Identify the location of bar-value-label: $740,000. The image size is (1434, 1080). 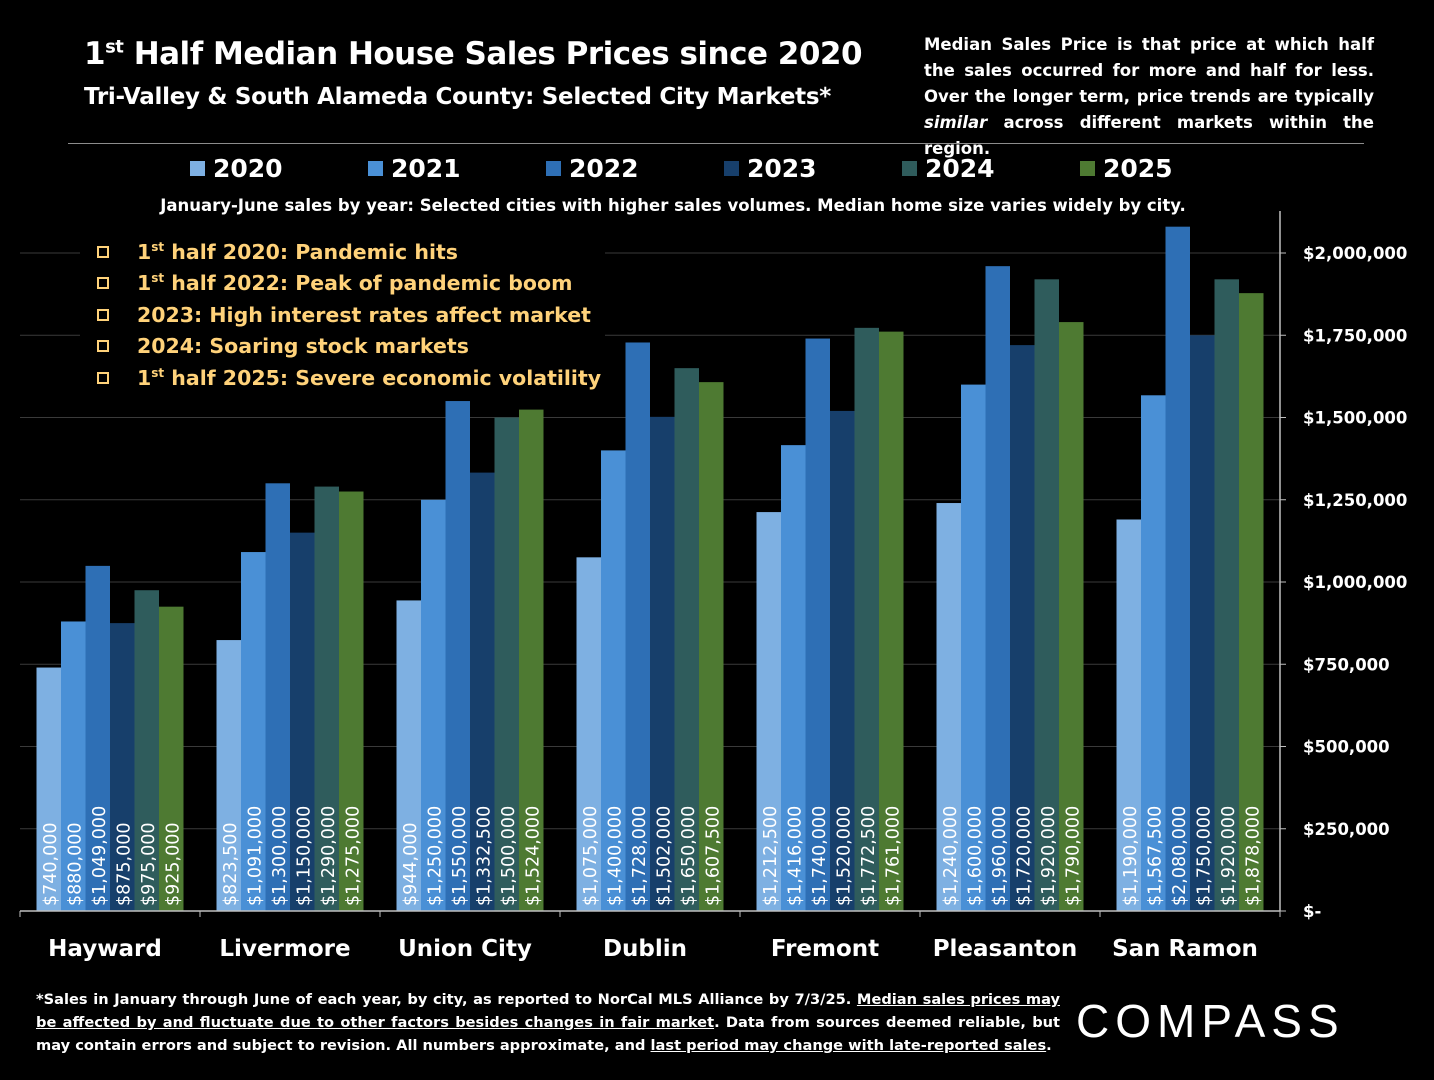
(51, 864).